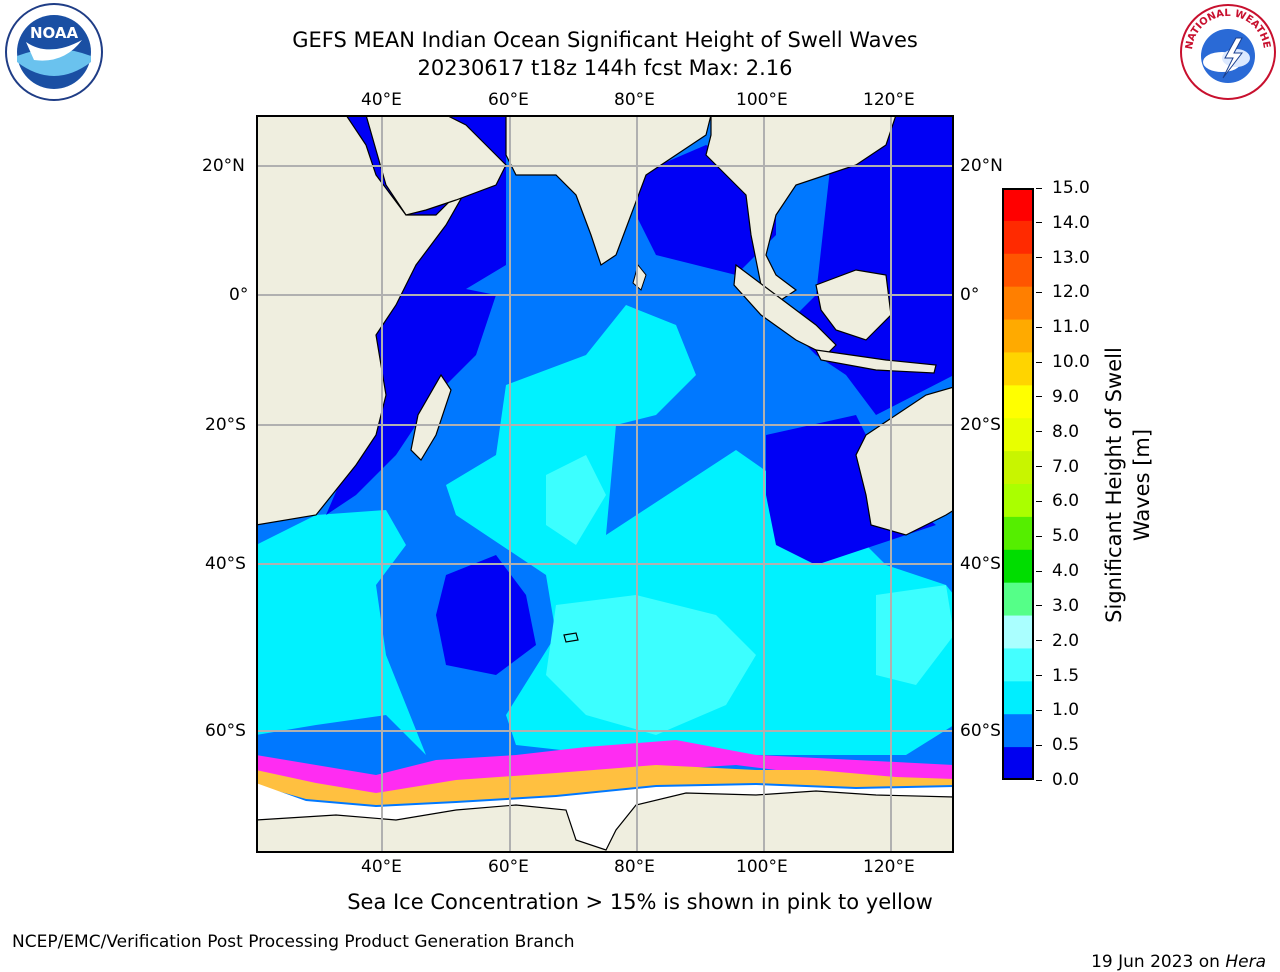 The height and width of the screenshot is (972, 1280). Describe the element at coordinates (651, 665) in the screenshot. I see `swell-zone-1.5-2-b` at that location.